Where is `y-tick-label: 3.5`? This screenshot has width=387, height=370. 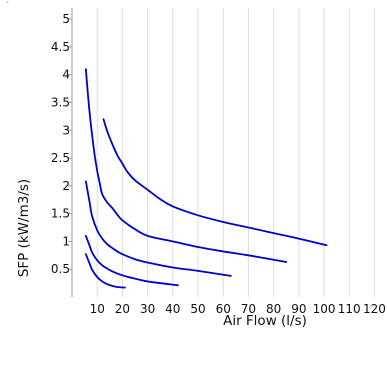 y-tick-label: 3.5 is located at coordinates (60, 102).